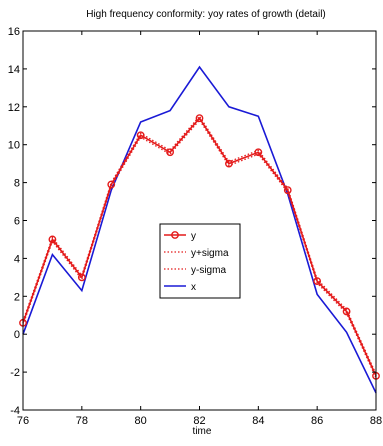 The height and width of the screenshot is (446, 383). I want to click on x-tick-label: 84, so click(258, 421).